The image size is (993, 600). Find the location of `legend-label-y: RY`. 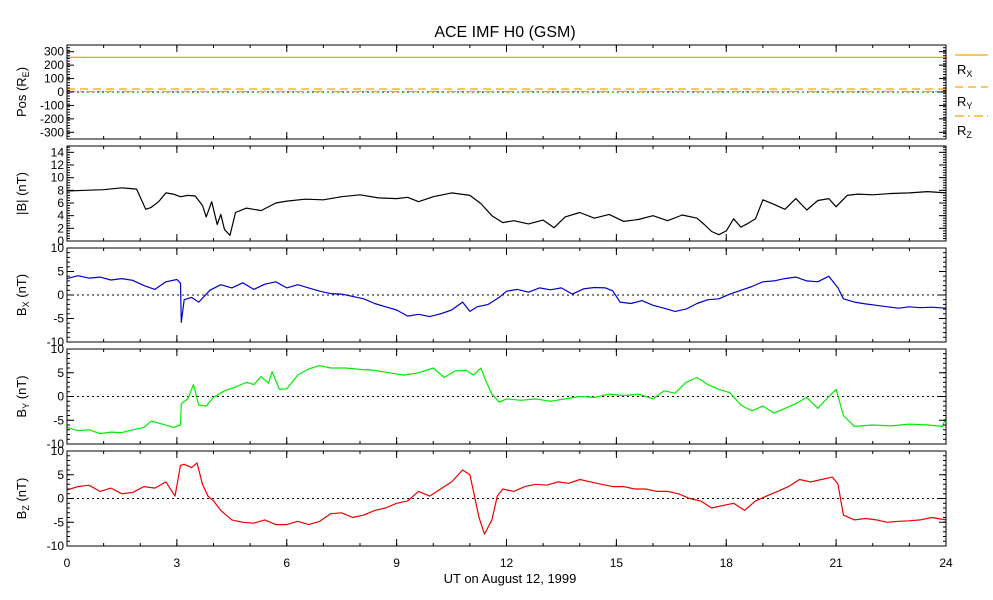

legend-label-y: RY is located at coordinates (964, 102).